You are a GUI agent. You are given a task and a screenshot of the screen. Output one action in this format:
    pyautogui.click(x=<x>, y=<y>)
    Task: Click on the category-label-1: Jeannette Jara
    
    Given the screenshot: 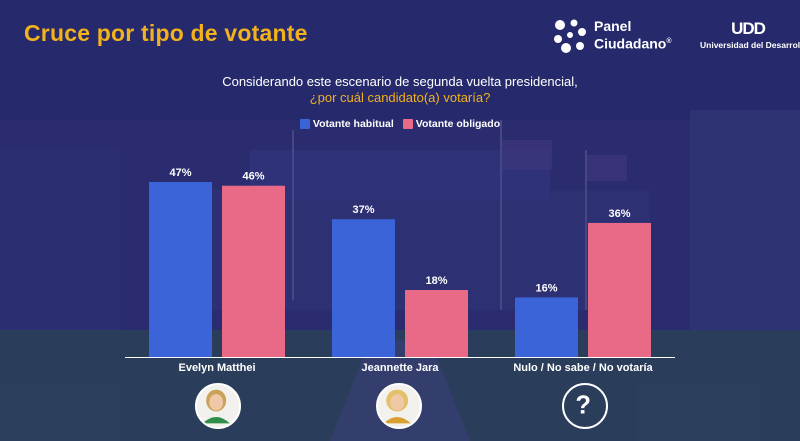 What is the action you would take?
    pyautogui.click(x=400, y=368)
    